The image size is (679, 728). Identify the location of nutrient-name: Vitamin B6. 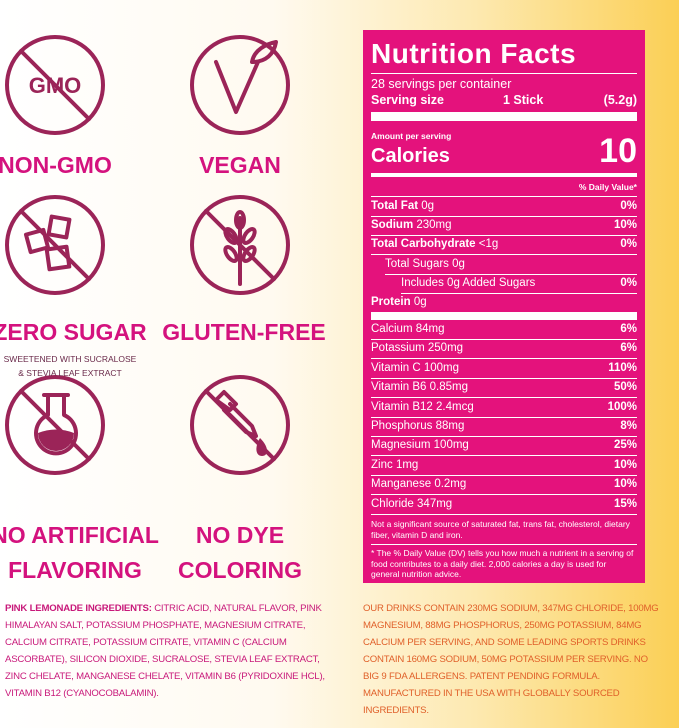
(399, 387).